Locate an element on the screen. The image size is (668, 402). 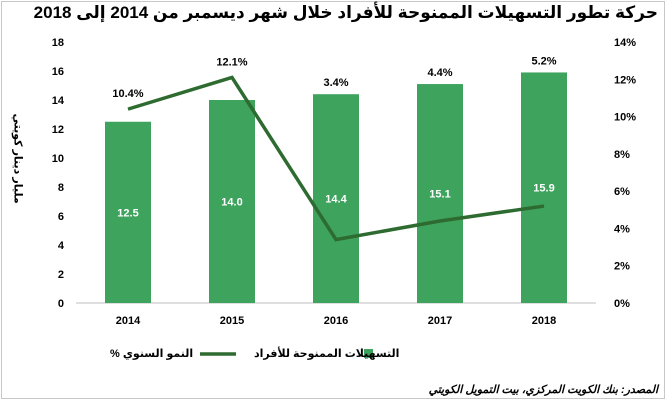
bar-2015 is located at coordinates (232, 201).